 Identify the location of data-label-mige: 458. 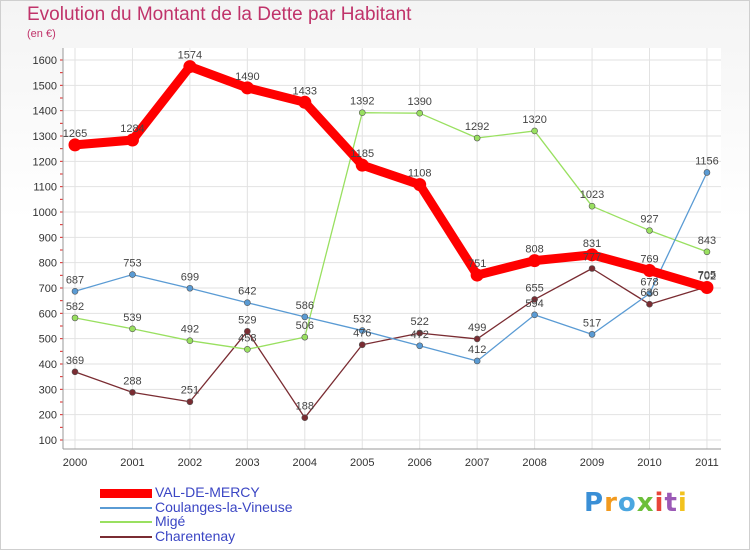
(247, 338).